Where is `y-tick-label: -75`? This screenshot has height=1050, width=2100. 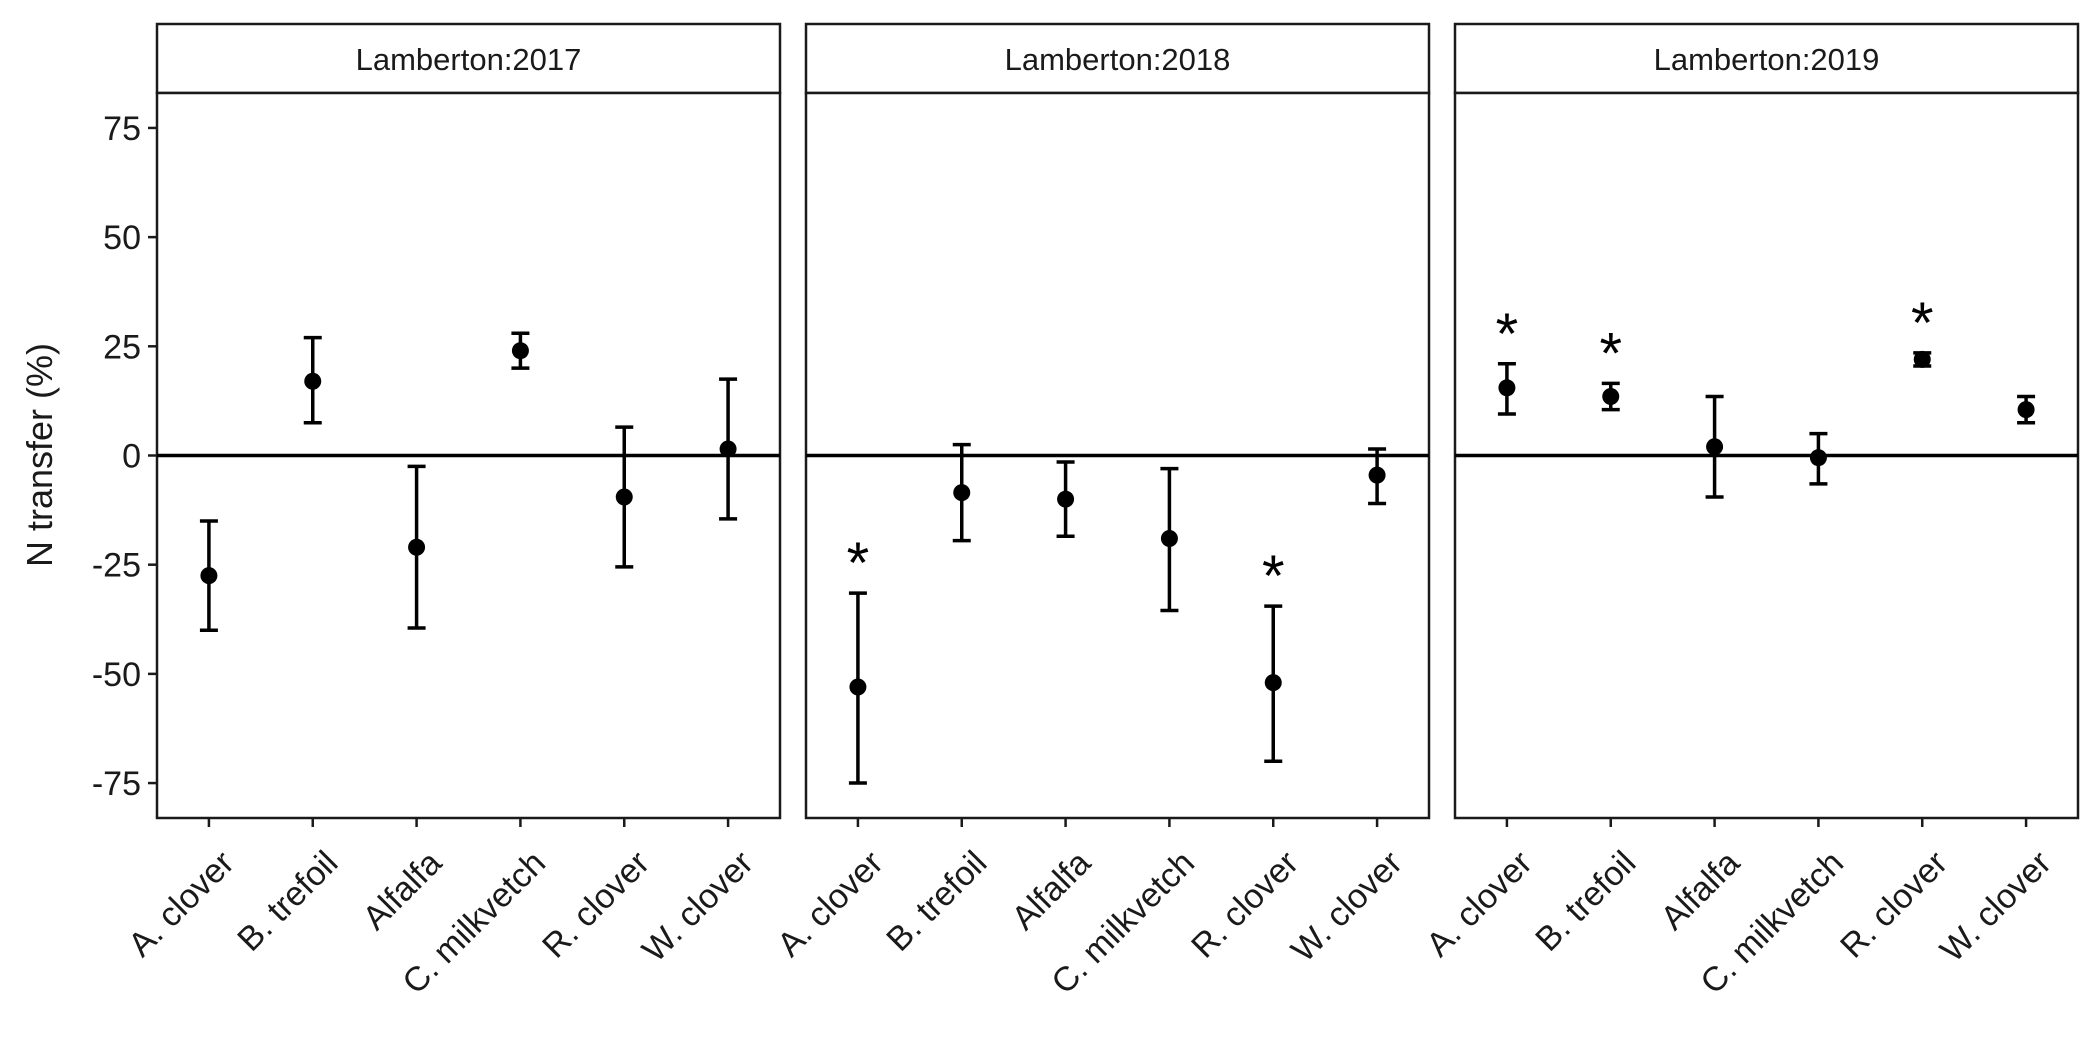 y-tick-label: -75 is located at coordinates (116, 784).